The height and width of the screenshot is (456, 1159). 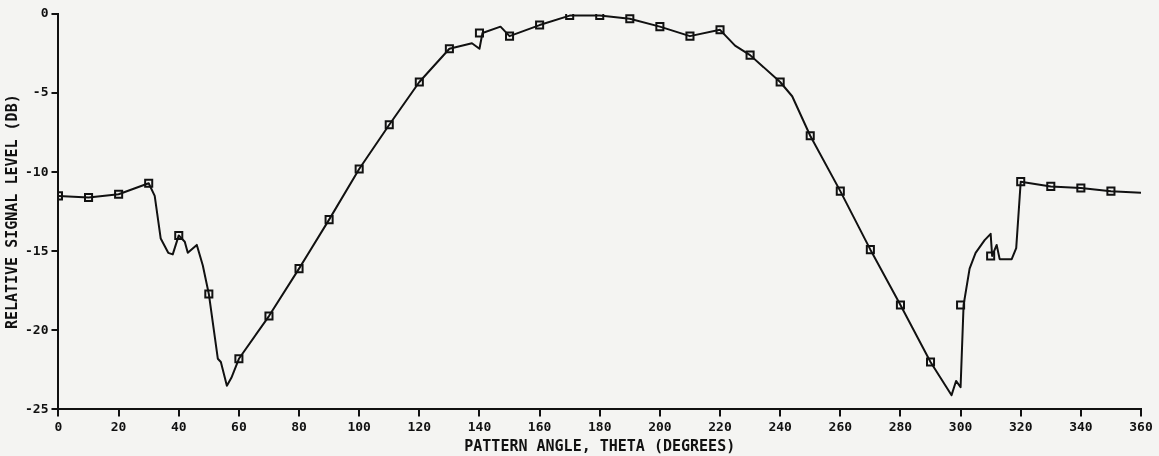 What do you see at coordinates (600, 445) in the screenshot?
I see `x-axis-title: PATTERN ANGLE, THETA (DEGREES)` at bounding box center [600, 445].